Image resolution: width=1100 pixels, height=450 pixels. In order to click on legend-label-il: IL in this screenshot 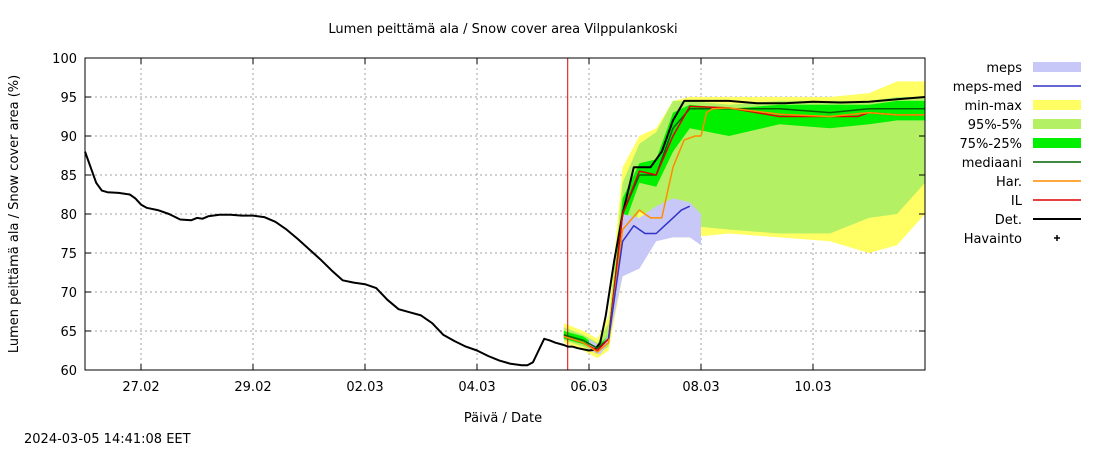, I will do `click(1017, 201)`.